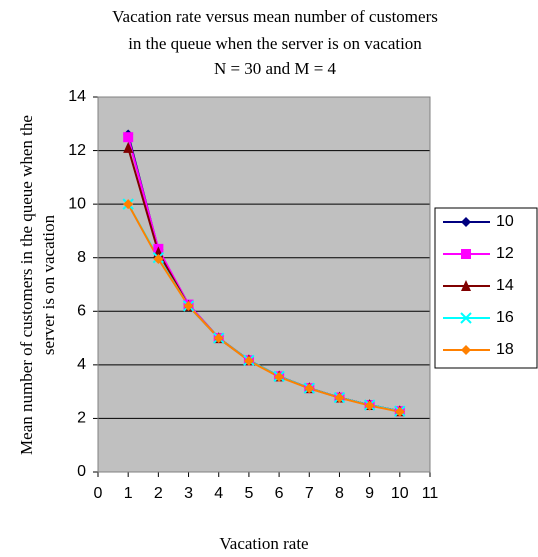 This screenshot has height=557, width=538. Describe the element at coordinates (77, 203) in the screenshot. I see `y-tick-label: 10` at that location.